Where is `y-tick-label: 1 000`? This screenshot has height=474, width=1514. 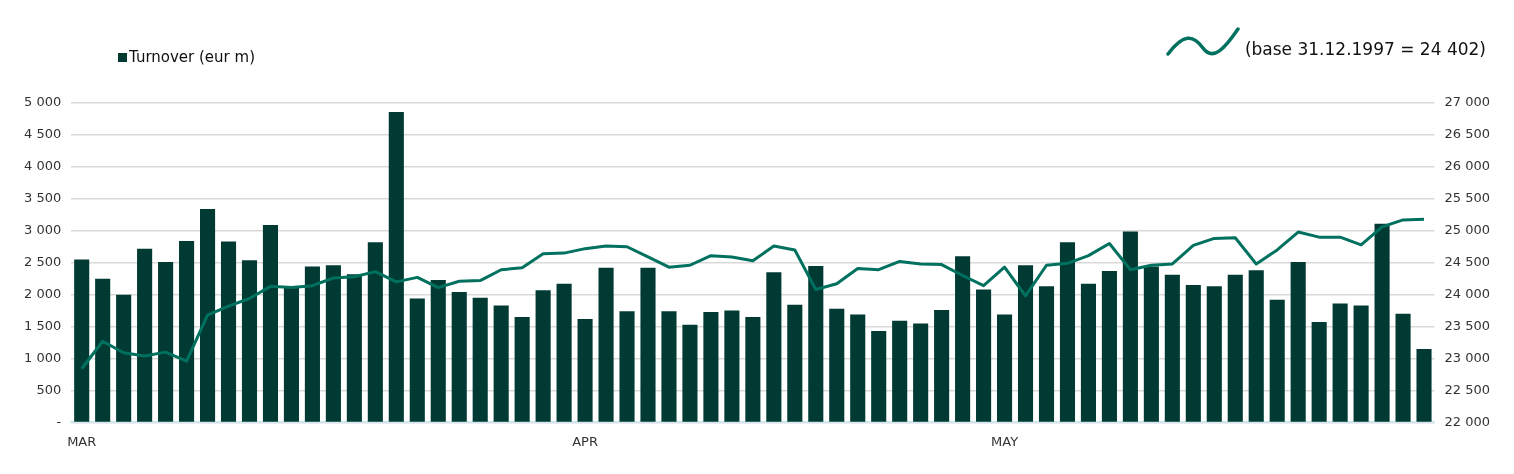 y-tick-label: 1 000 is located at coordinates (43, 357).